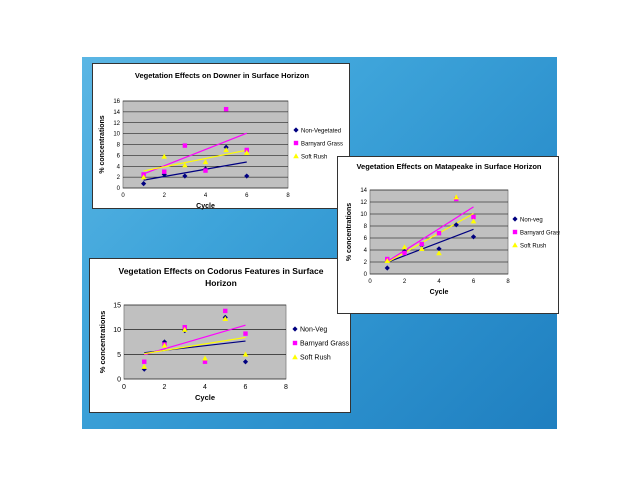  Describe the element at coordinates (116, 102) in the screenshot. I see `y-tick-label: 16` at that location.